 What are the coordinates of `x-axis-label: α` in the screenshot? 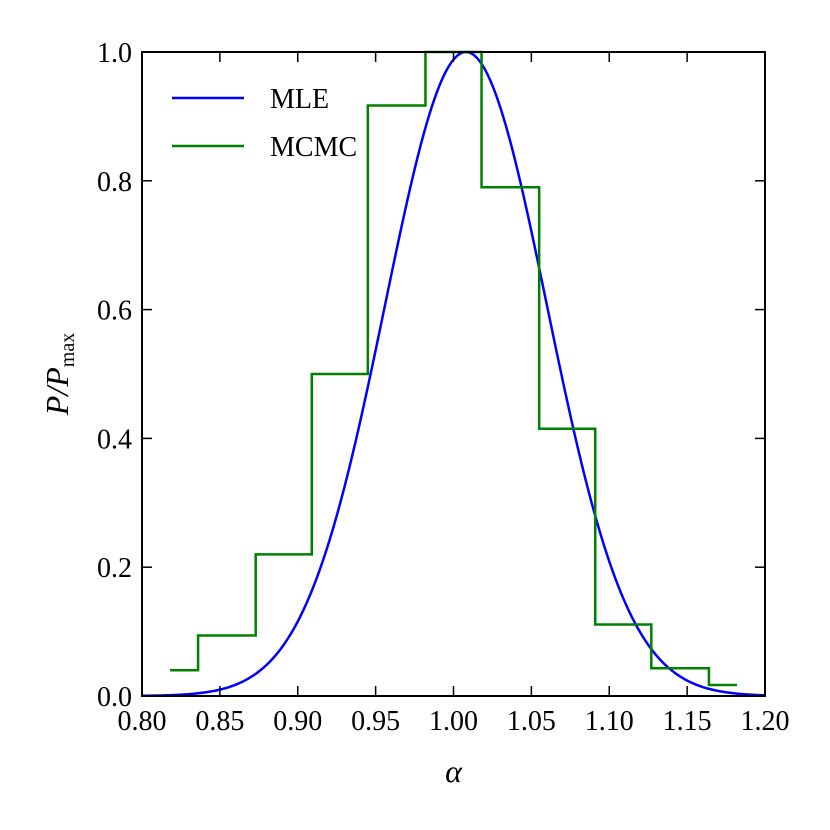 It's located at (454, 771).